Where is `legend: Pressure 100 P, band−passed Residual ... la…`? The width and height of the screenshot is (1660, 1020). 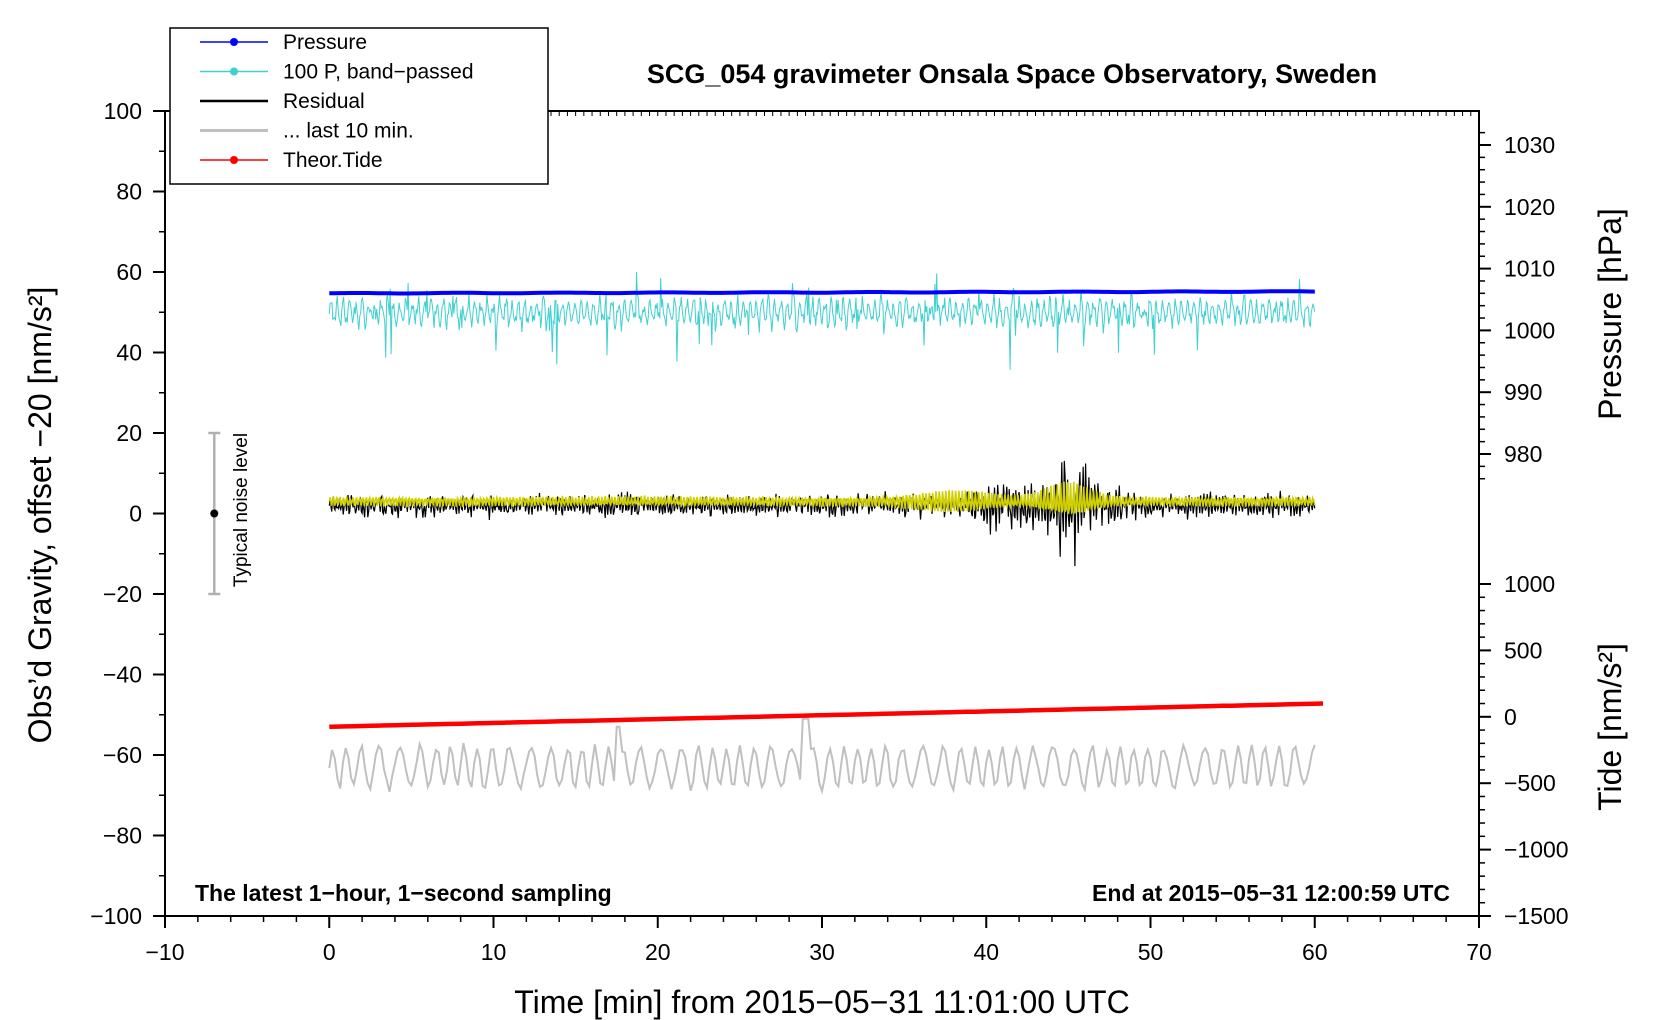
legend: Pressure 100 P, band−passed Residual ... la… is located at coordinates (359, 106).